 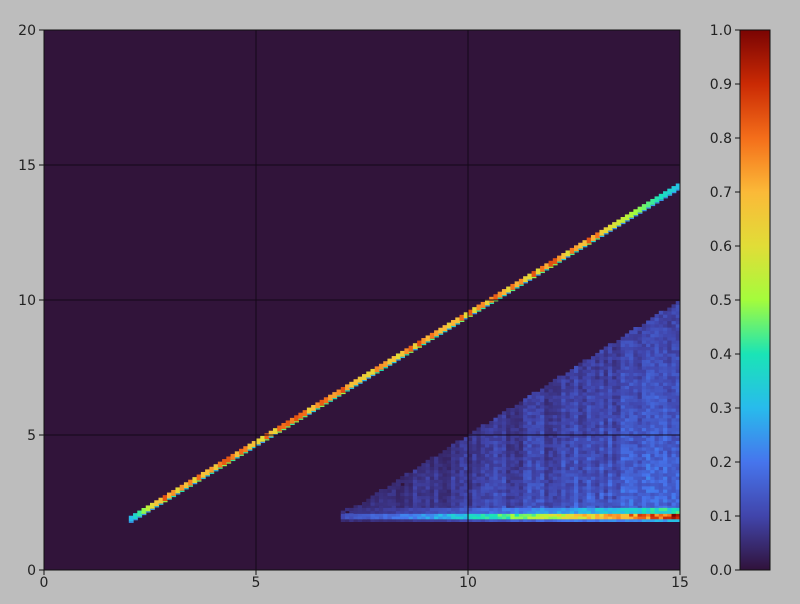 What do you see at coordinates (721, 409) in the screenshot?
I see `colorbar-tick-label: 0.3` at bounding box center [721, 409].